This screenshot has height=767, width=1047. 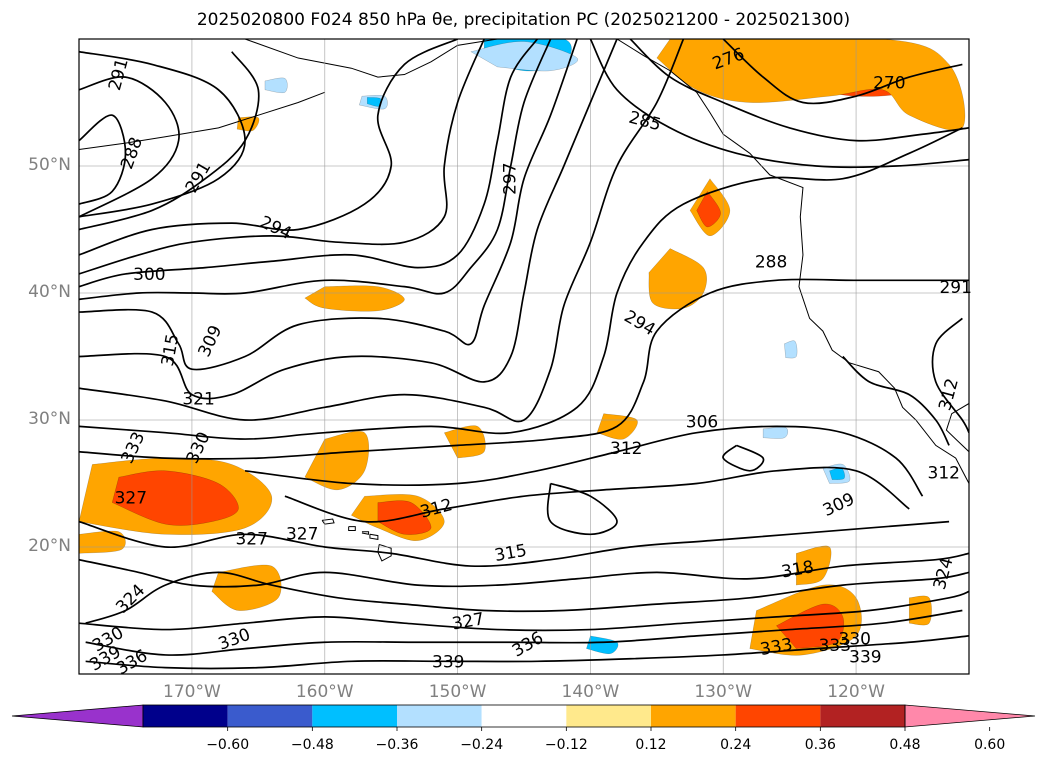 What do you see at coordinates (228, 745) in the screenshot?
I see `colorbar-tick-0: −0.60` at bounding box center [228, 745].